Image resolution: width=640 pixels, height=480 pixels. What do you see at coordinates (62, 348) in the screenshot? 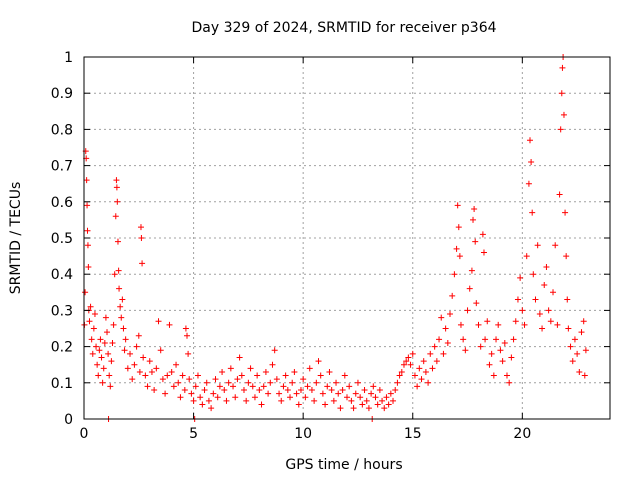
I see `y-tick-label: 0.2` at bounding box center [62, 348].